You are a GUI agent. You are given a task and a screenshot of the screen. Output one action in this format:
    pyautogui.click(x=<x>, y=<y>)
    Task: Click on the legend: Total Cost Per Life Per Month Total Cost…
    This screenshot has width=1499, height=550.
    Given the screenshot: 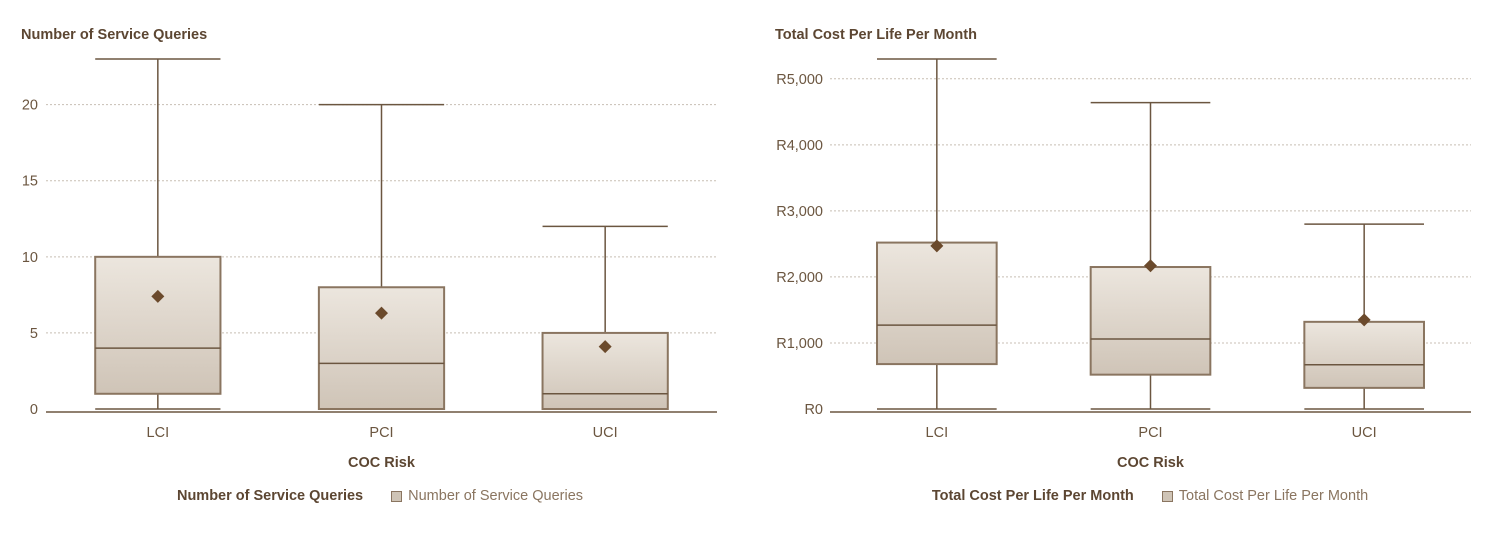 What is the action you would take?
    pyautogui.click(x=1124, y=496)
    